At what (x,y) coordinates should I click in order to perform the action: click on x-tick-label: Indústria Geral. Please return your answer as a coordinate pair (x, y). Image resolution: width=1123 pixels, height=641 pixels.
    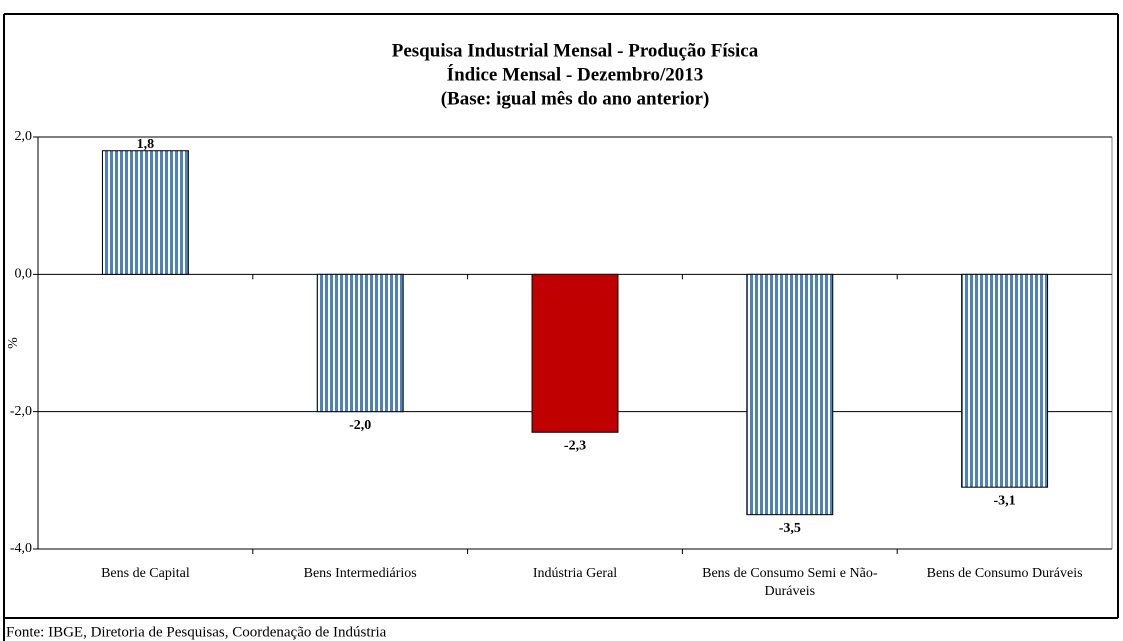
    Looking at the image, I should click on (575, 573).